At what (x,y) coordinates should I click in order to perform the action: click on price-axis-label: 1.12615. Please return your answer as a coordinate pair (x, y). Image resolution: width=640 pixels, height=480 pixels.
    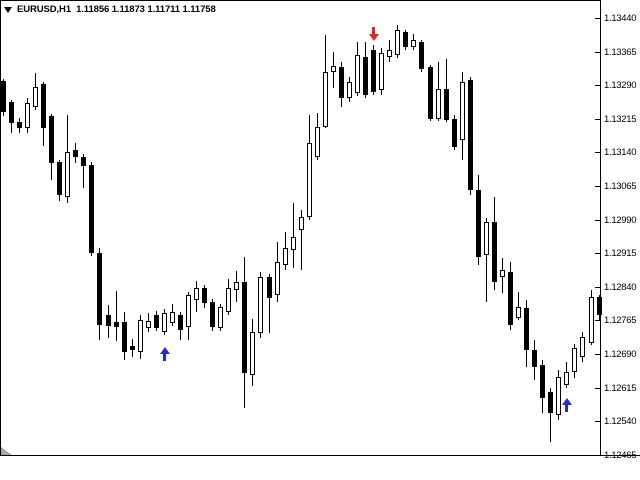
    Looking at the image, I should click on (620, 388).